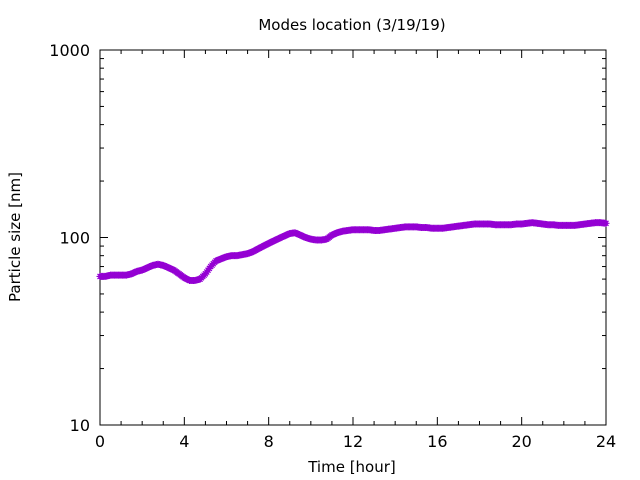  What do you see at coordinates (15, 237) in the screenshot?
I see `y-axis-title: Particle size [nm]` at bounding box center [15, 237].